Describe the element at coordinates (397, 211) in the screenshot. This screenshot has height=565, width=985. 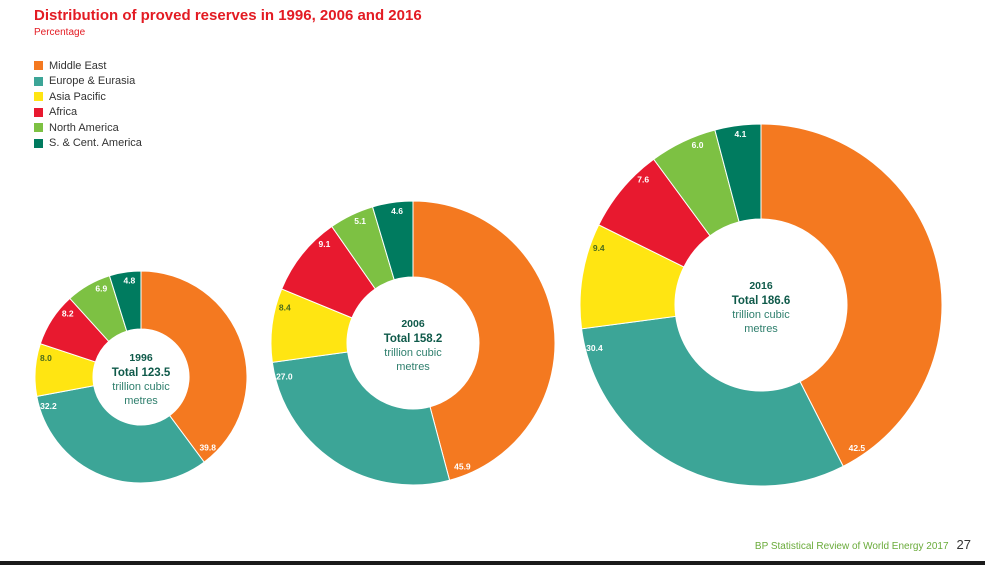
I see `slice-label-2006-s-cent-america: 4.6` at that location.